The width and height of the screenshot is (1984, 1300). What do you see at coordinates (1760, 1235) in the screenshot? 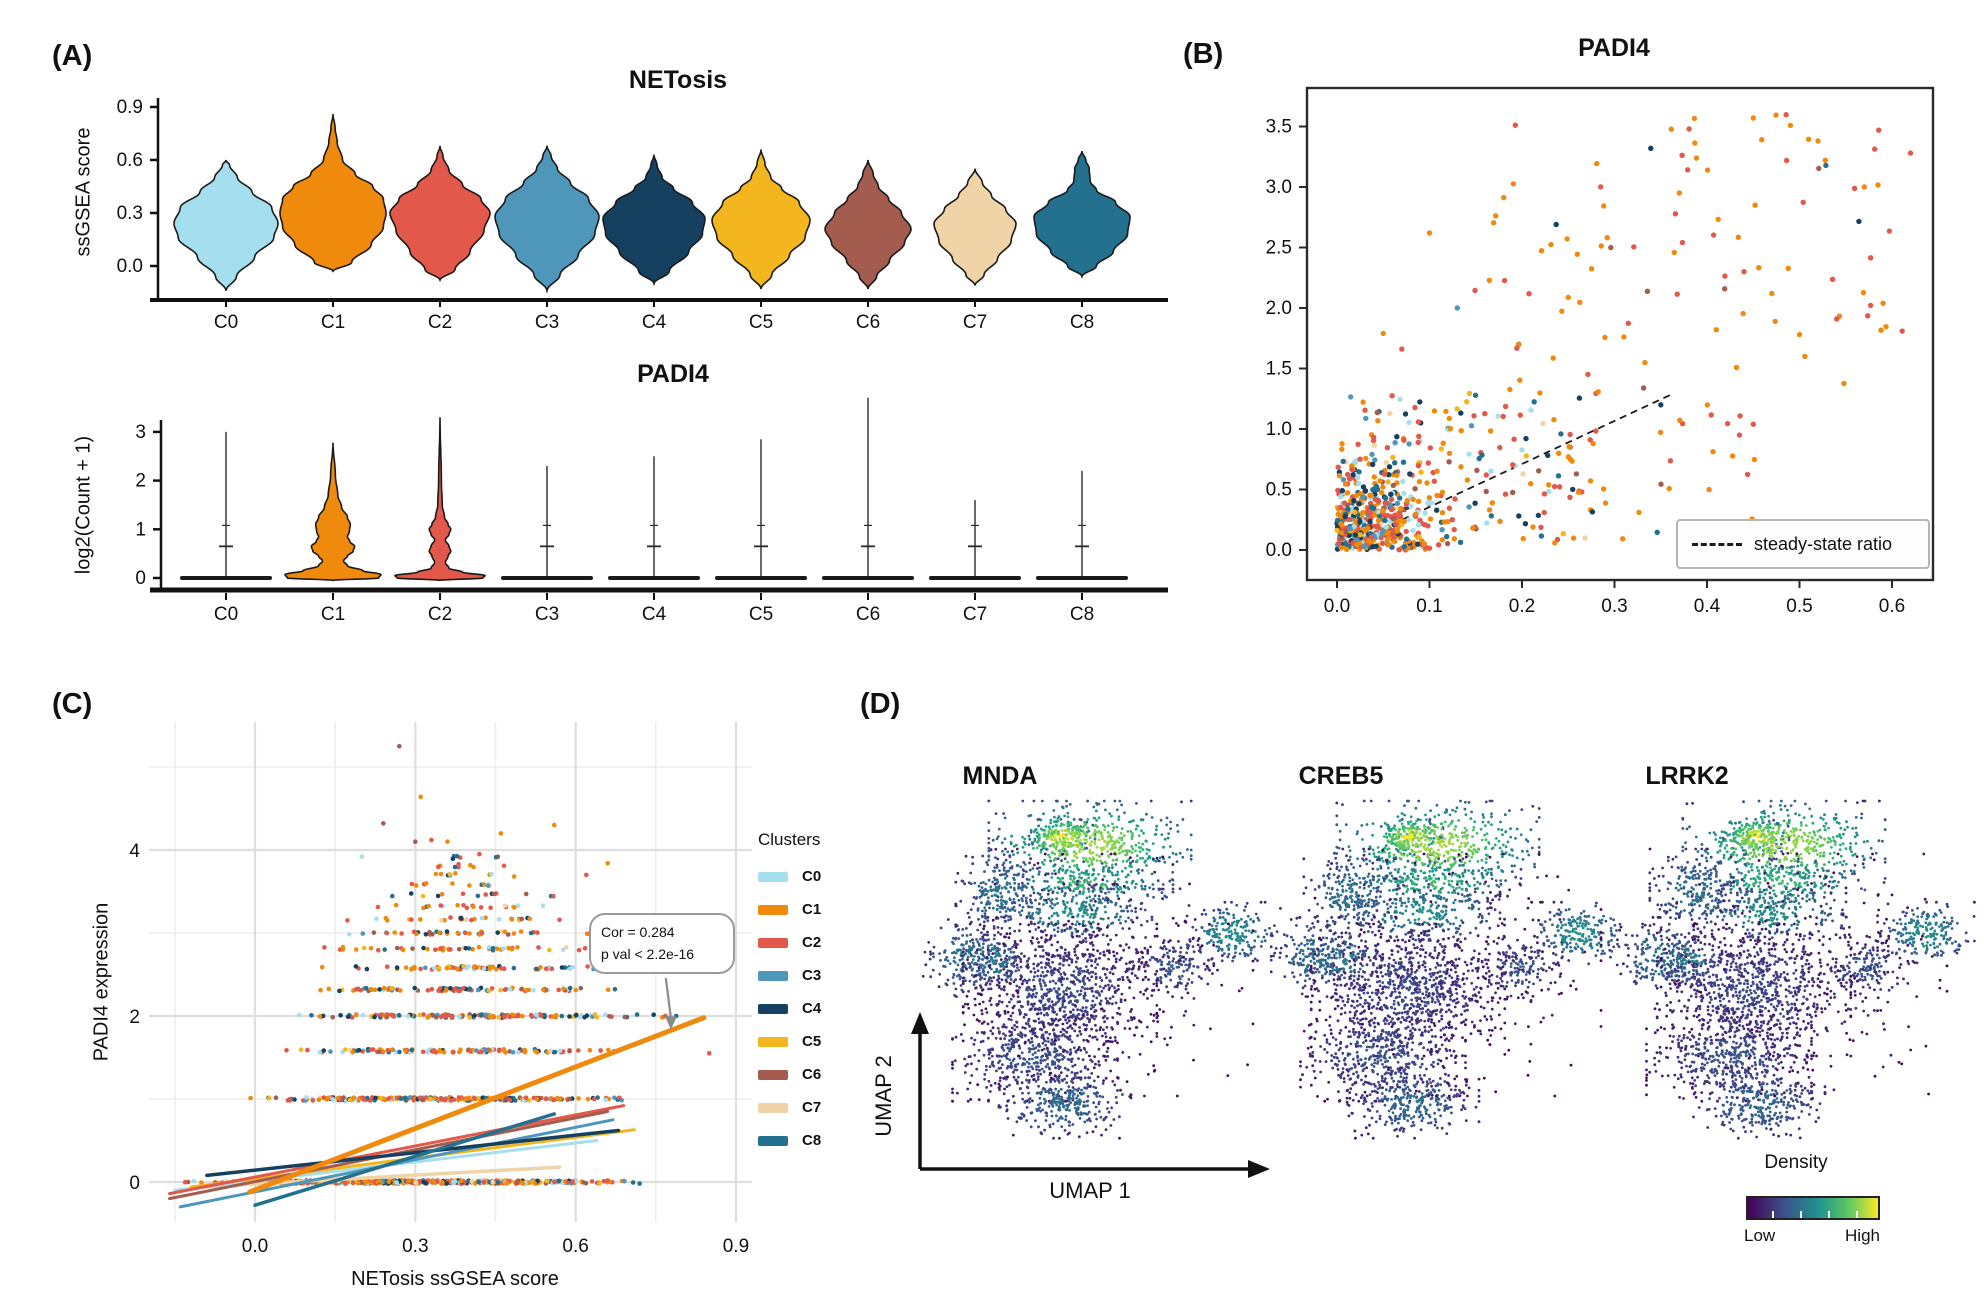
I see `density-low-label: Low` at bounding box center [1760, 1235].